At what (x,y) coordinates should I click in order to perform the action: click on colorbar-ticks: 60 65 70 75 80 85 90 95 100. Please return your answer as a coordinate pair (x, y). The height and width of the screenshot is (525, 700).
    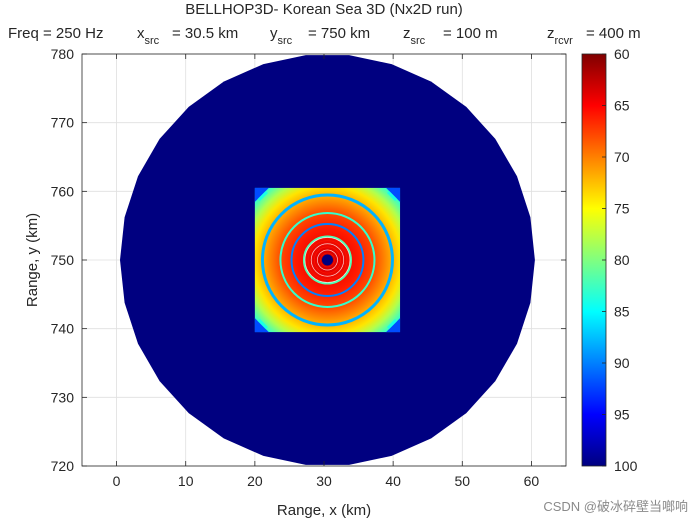
    Looking at the image, I should click on (620, 260).